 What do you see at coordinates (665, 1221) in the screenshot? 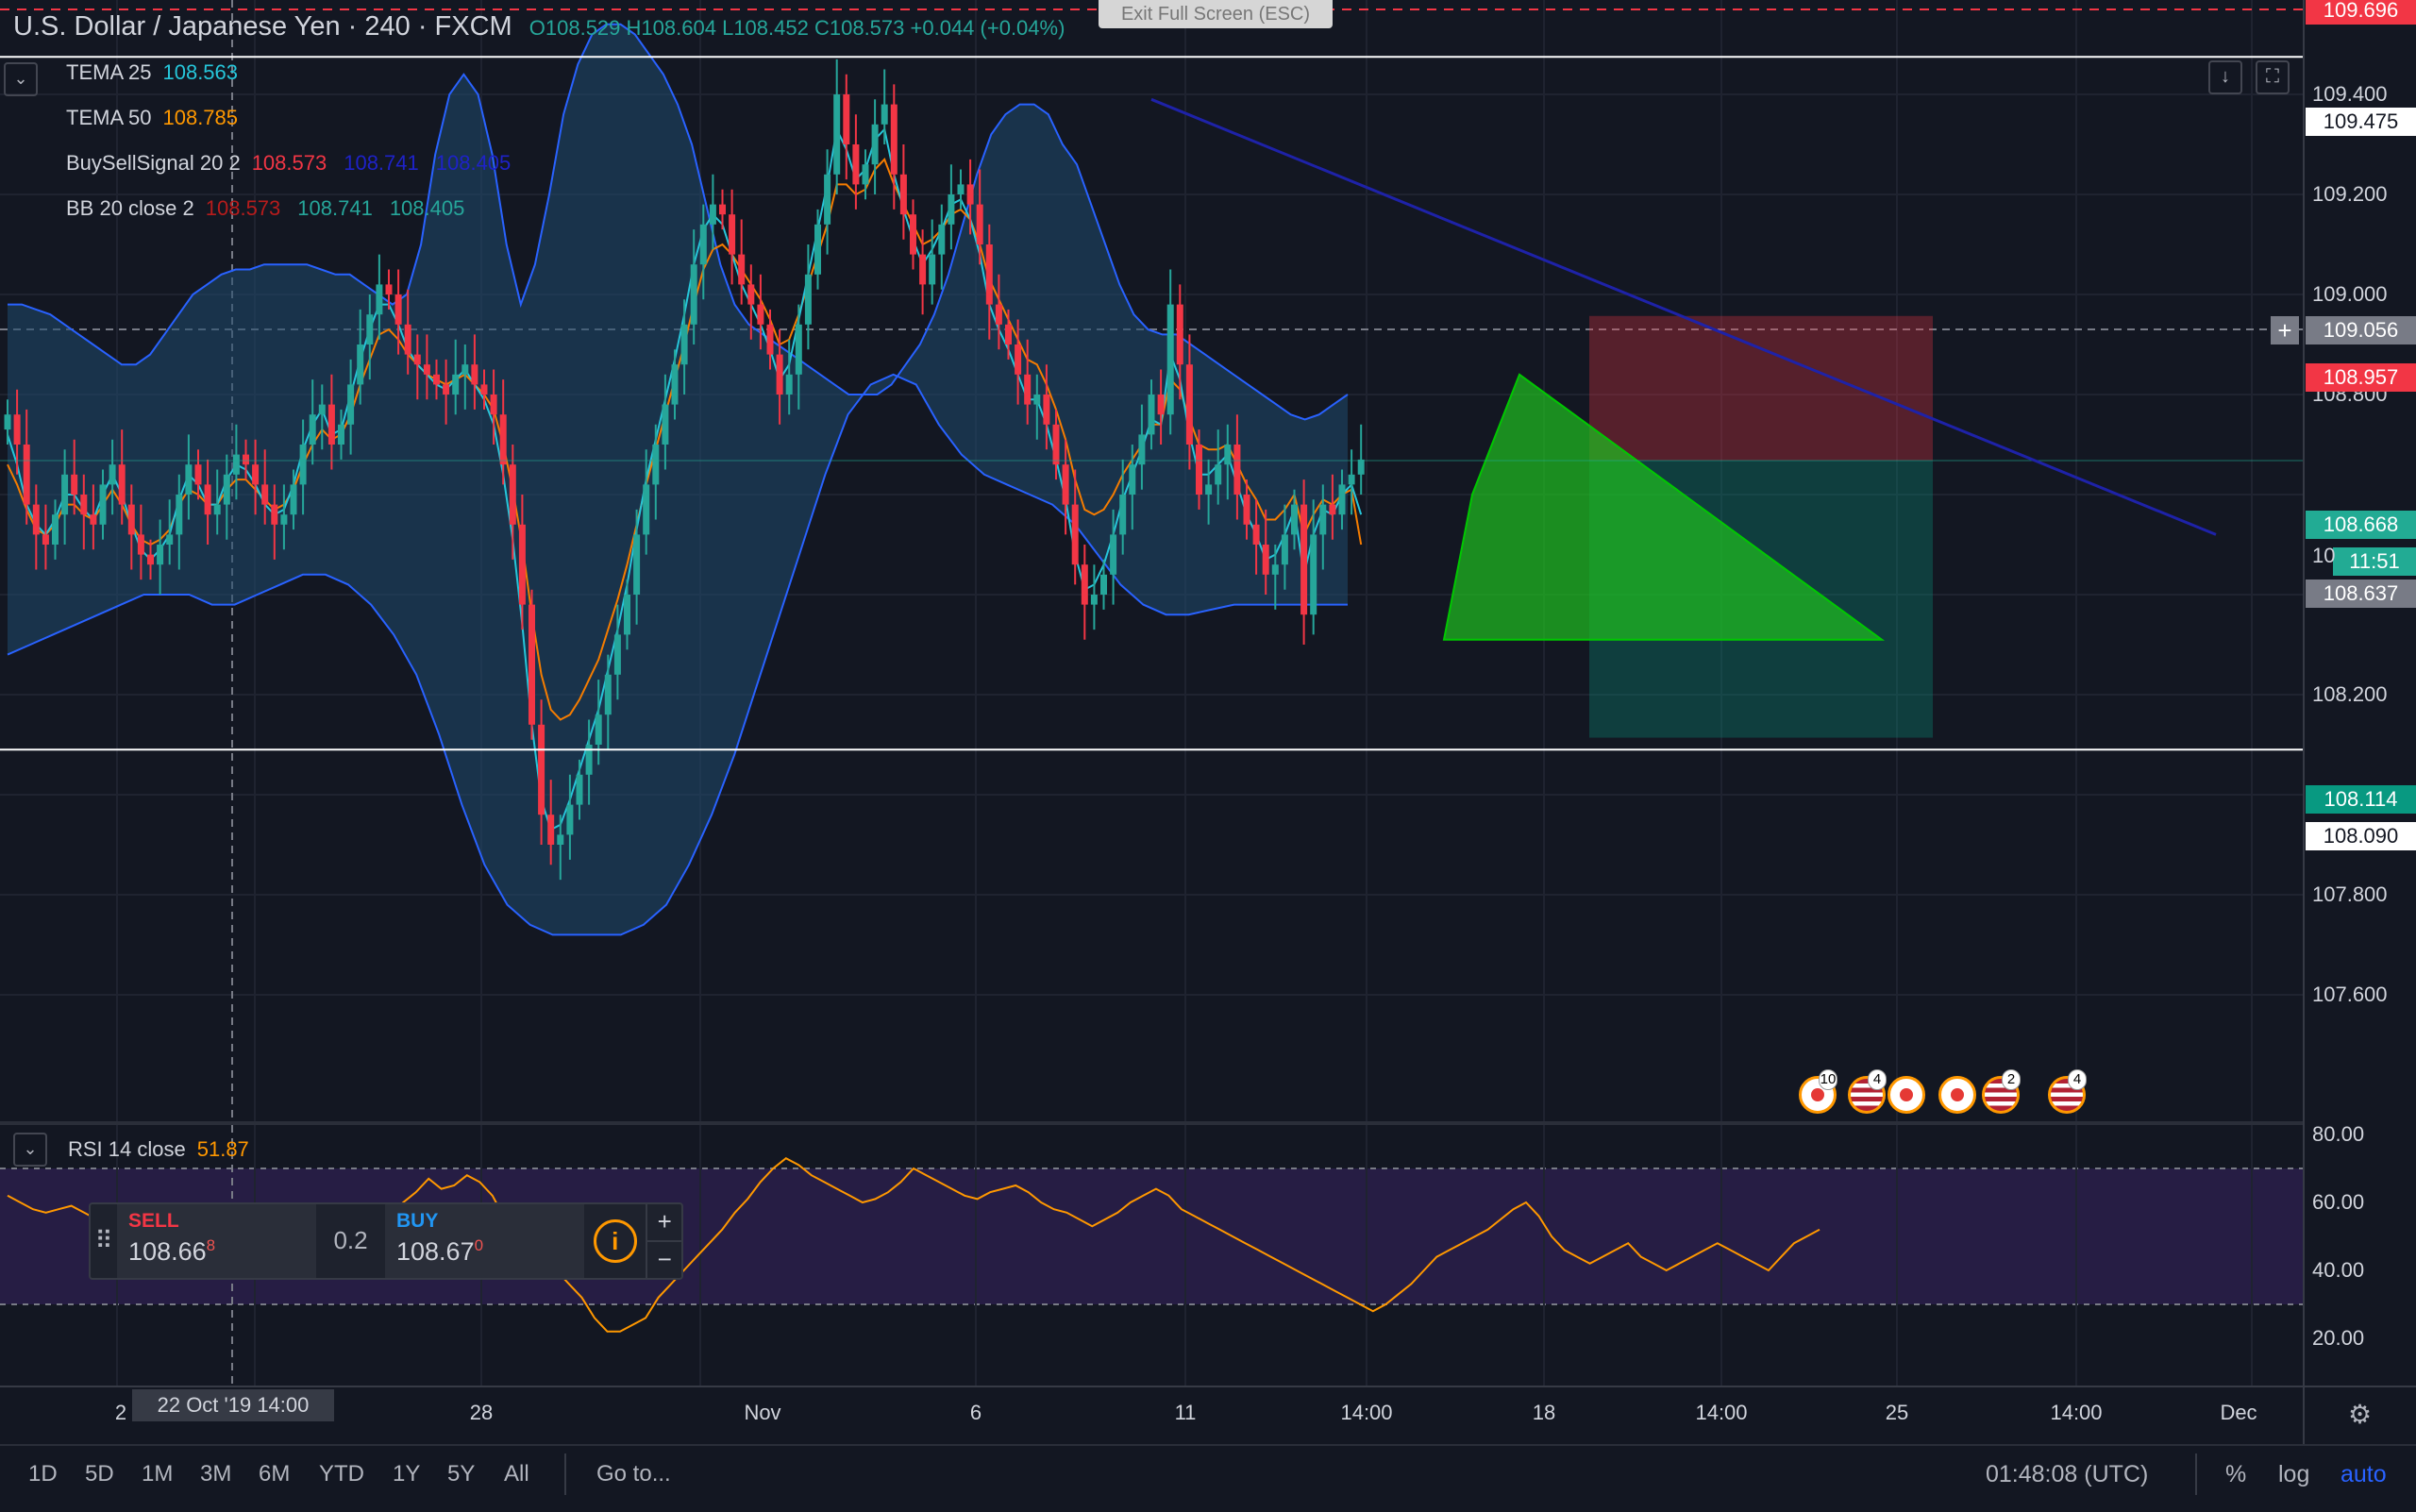
I see `plus-button: +` at bounding box center [665, 1221].